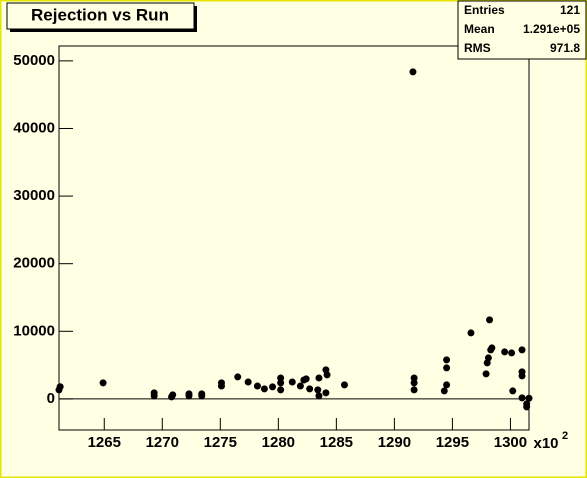  I want to click on x-tick-label: 1290, so click(394, 442).